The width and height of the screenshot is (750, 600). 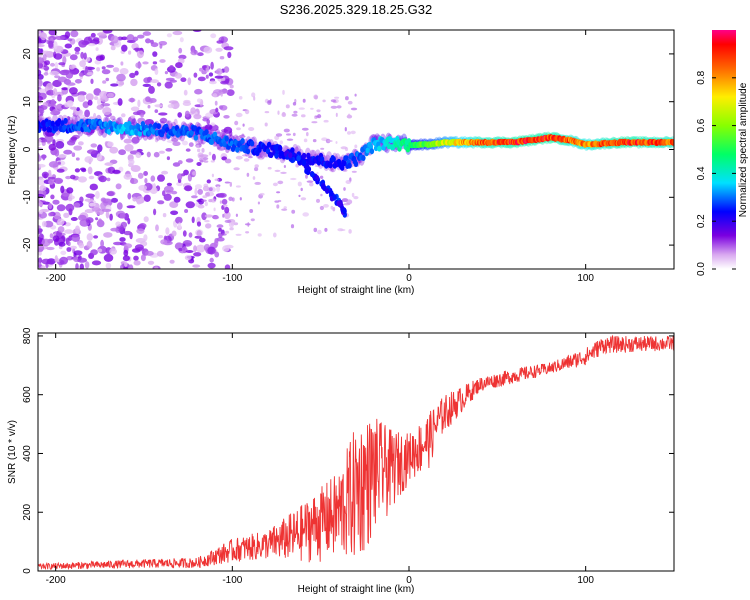 I want to click on y-tick-label: 20, so click(x=27, y=54).